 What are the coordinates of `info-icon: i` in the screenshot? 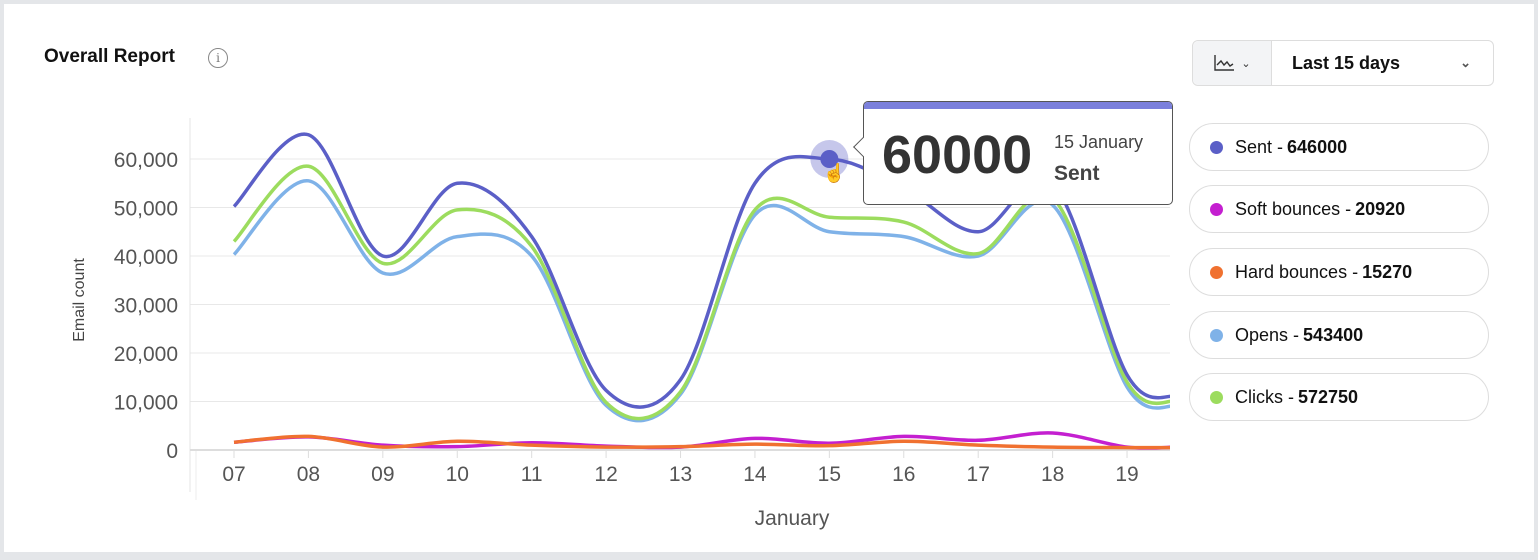 It's located at (218, 58).